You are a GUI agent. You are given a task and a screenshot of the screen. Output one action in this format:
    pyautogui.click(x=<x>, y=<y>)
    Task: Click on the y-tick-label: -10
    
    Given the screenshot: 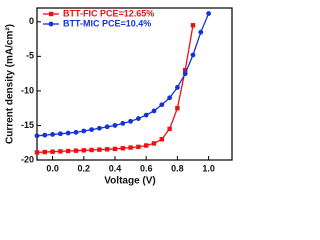 What is the action you would take?
    pyautogui.click(x=27, y=90)
    